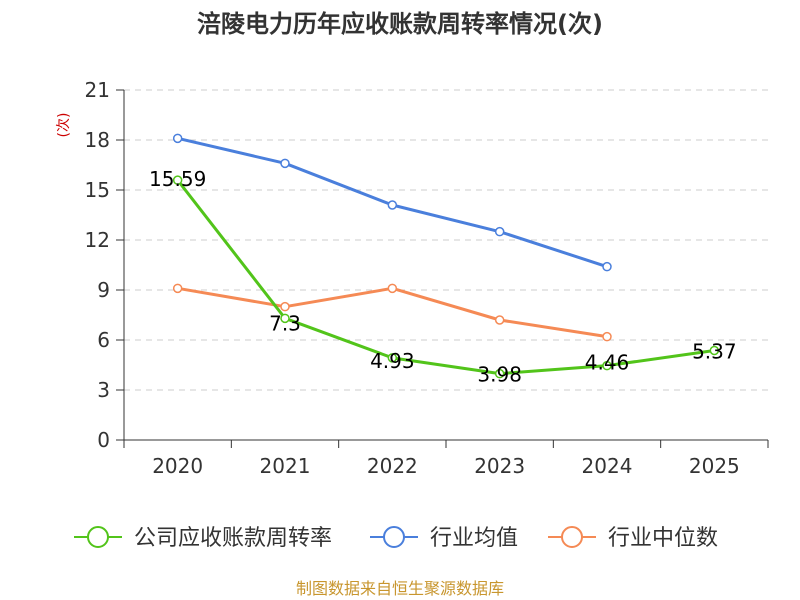  What do you see at coordinates (400, 588) in the screenshot?
I see `source-note: 制图数据来自恒生聚源数据库` at bounding box center [400, 588].